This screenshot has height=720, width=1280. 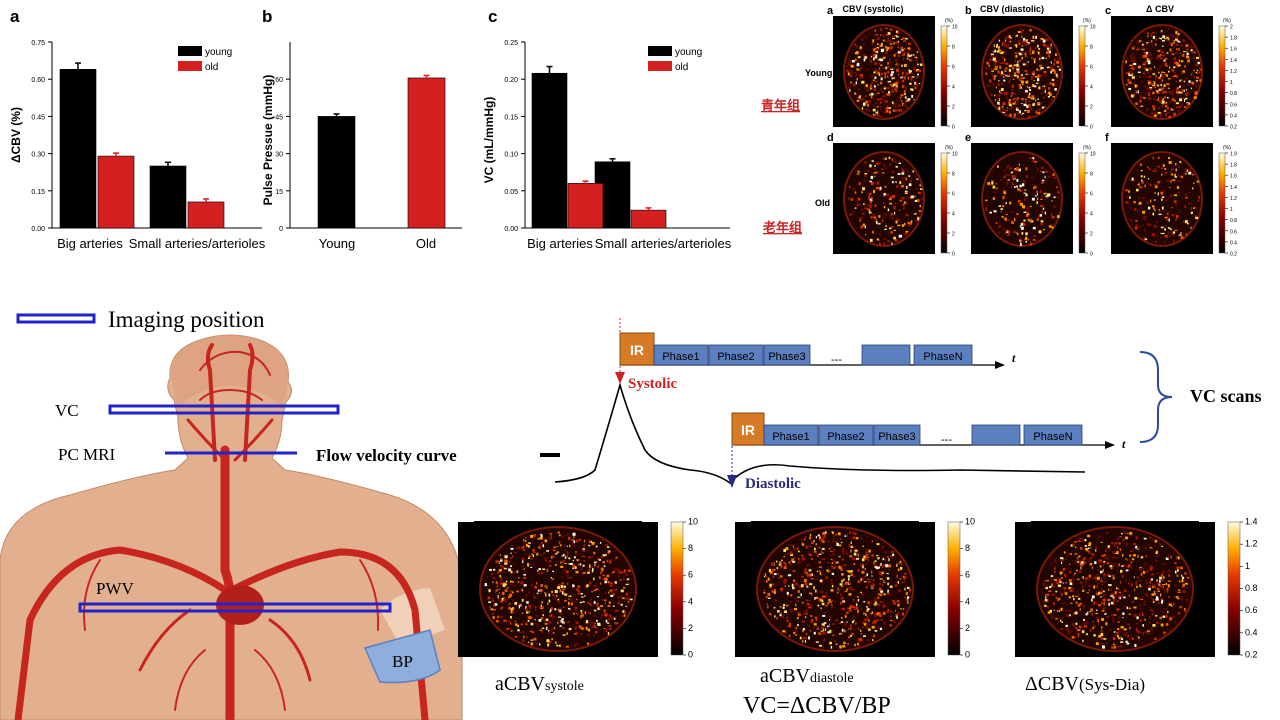 I want to click on phase-label: Phase1, so click(x=680, y=357).